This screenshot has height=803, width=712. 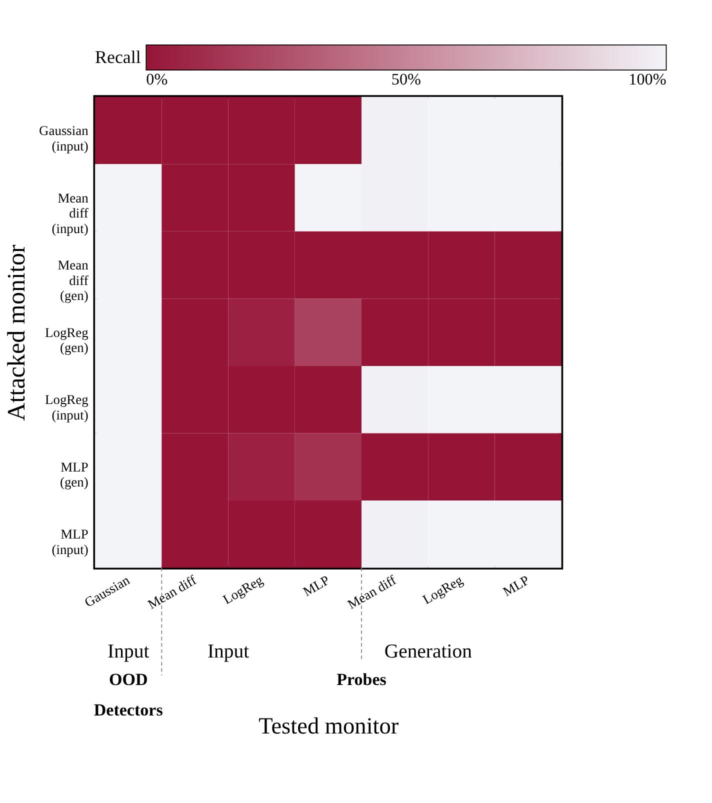 What do you see at coordinates (406, 79) in the screenshot?
I see `color-bar-label: 50%` at bounding box center [406, 79].